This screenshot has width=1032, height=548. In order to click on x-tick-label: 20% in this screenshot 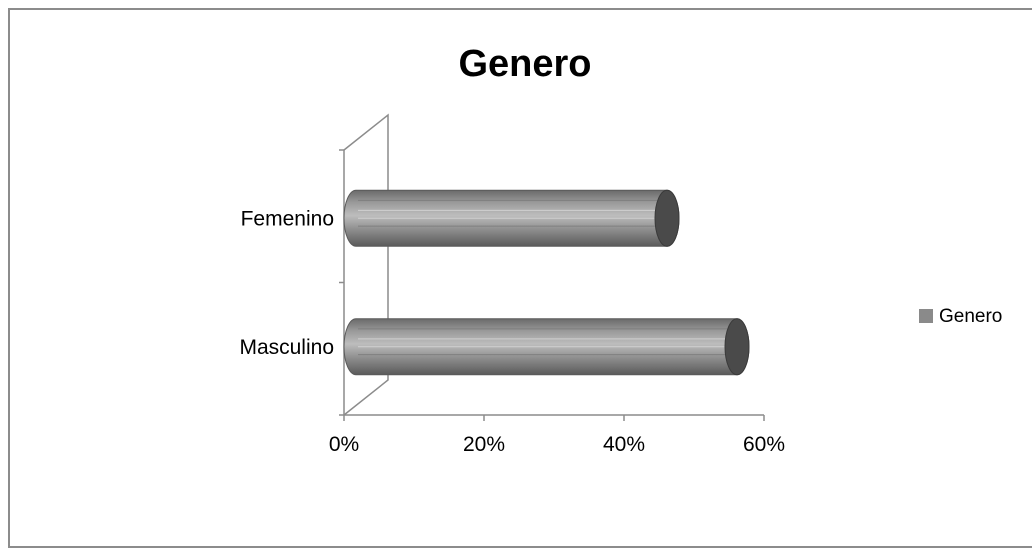, I will do `click(484, 444)`.